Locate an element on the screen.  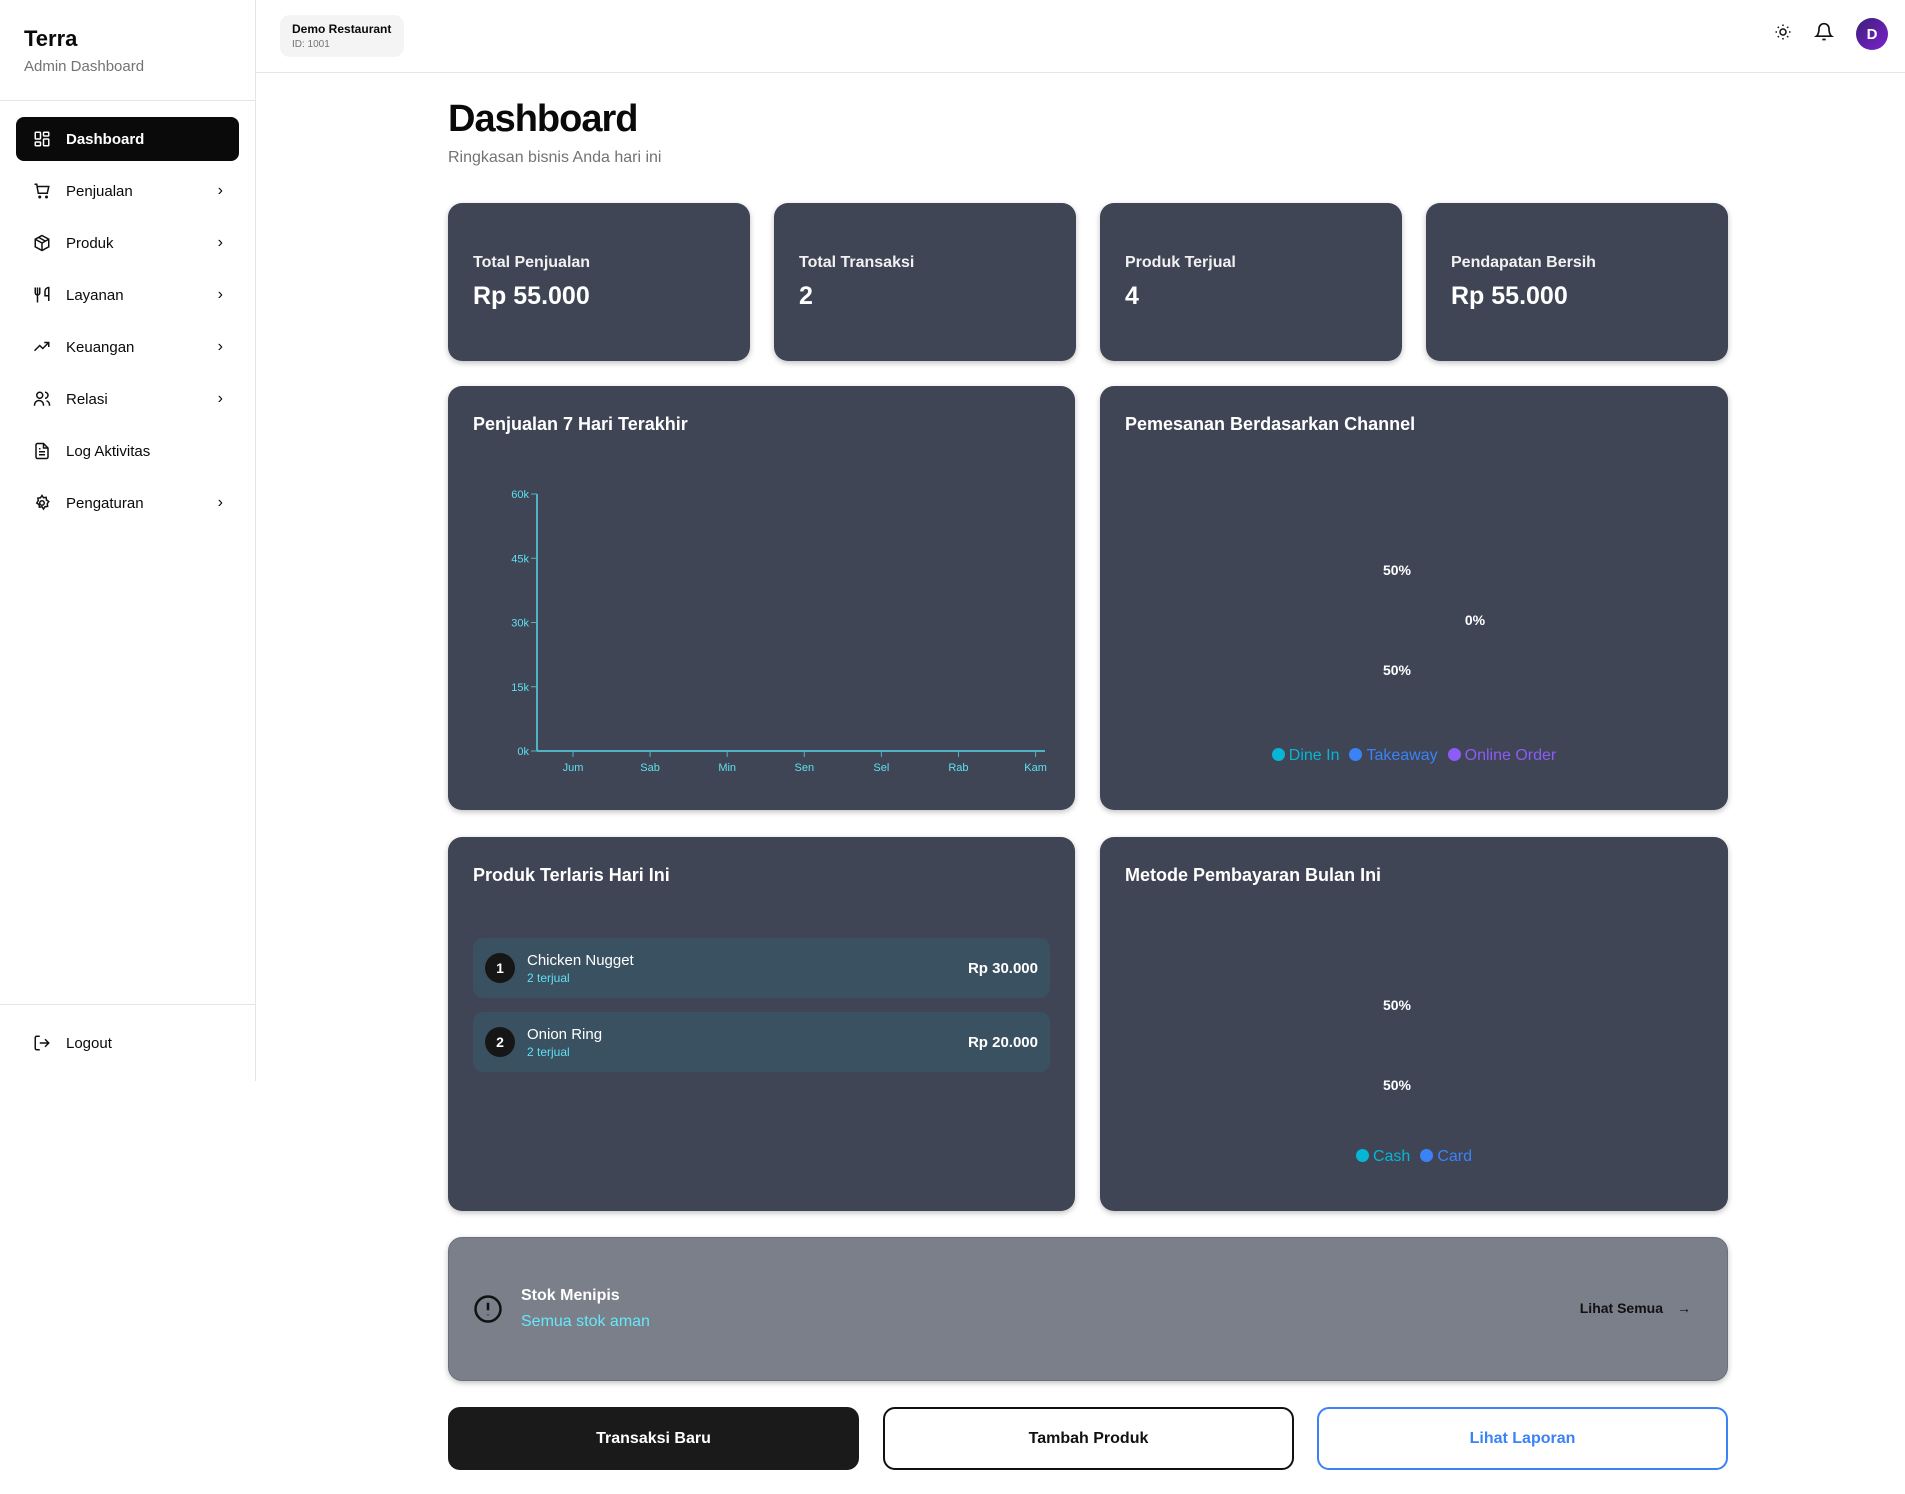
new-transaction-button: Transaksi Baru is located at coordinates (653, 1438).